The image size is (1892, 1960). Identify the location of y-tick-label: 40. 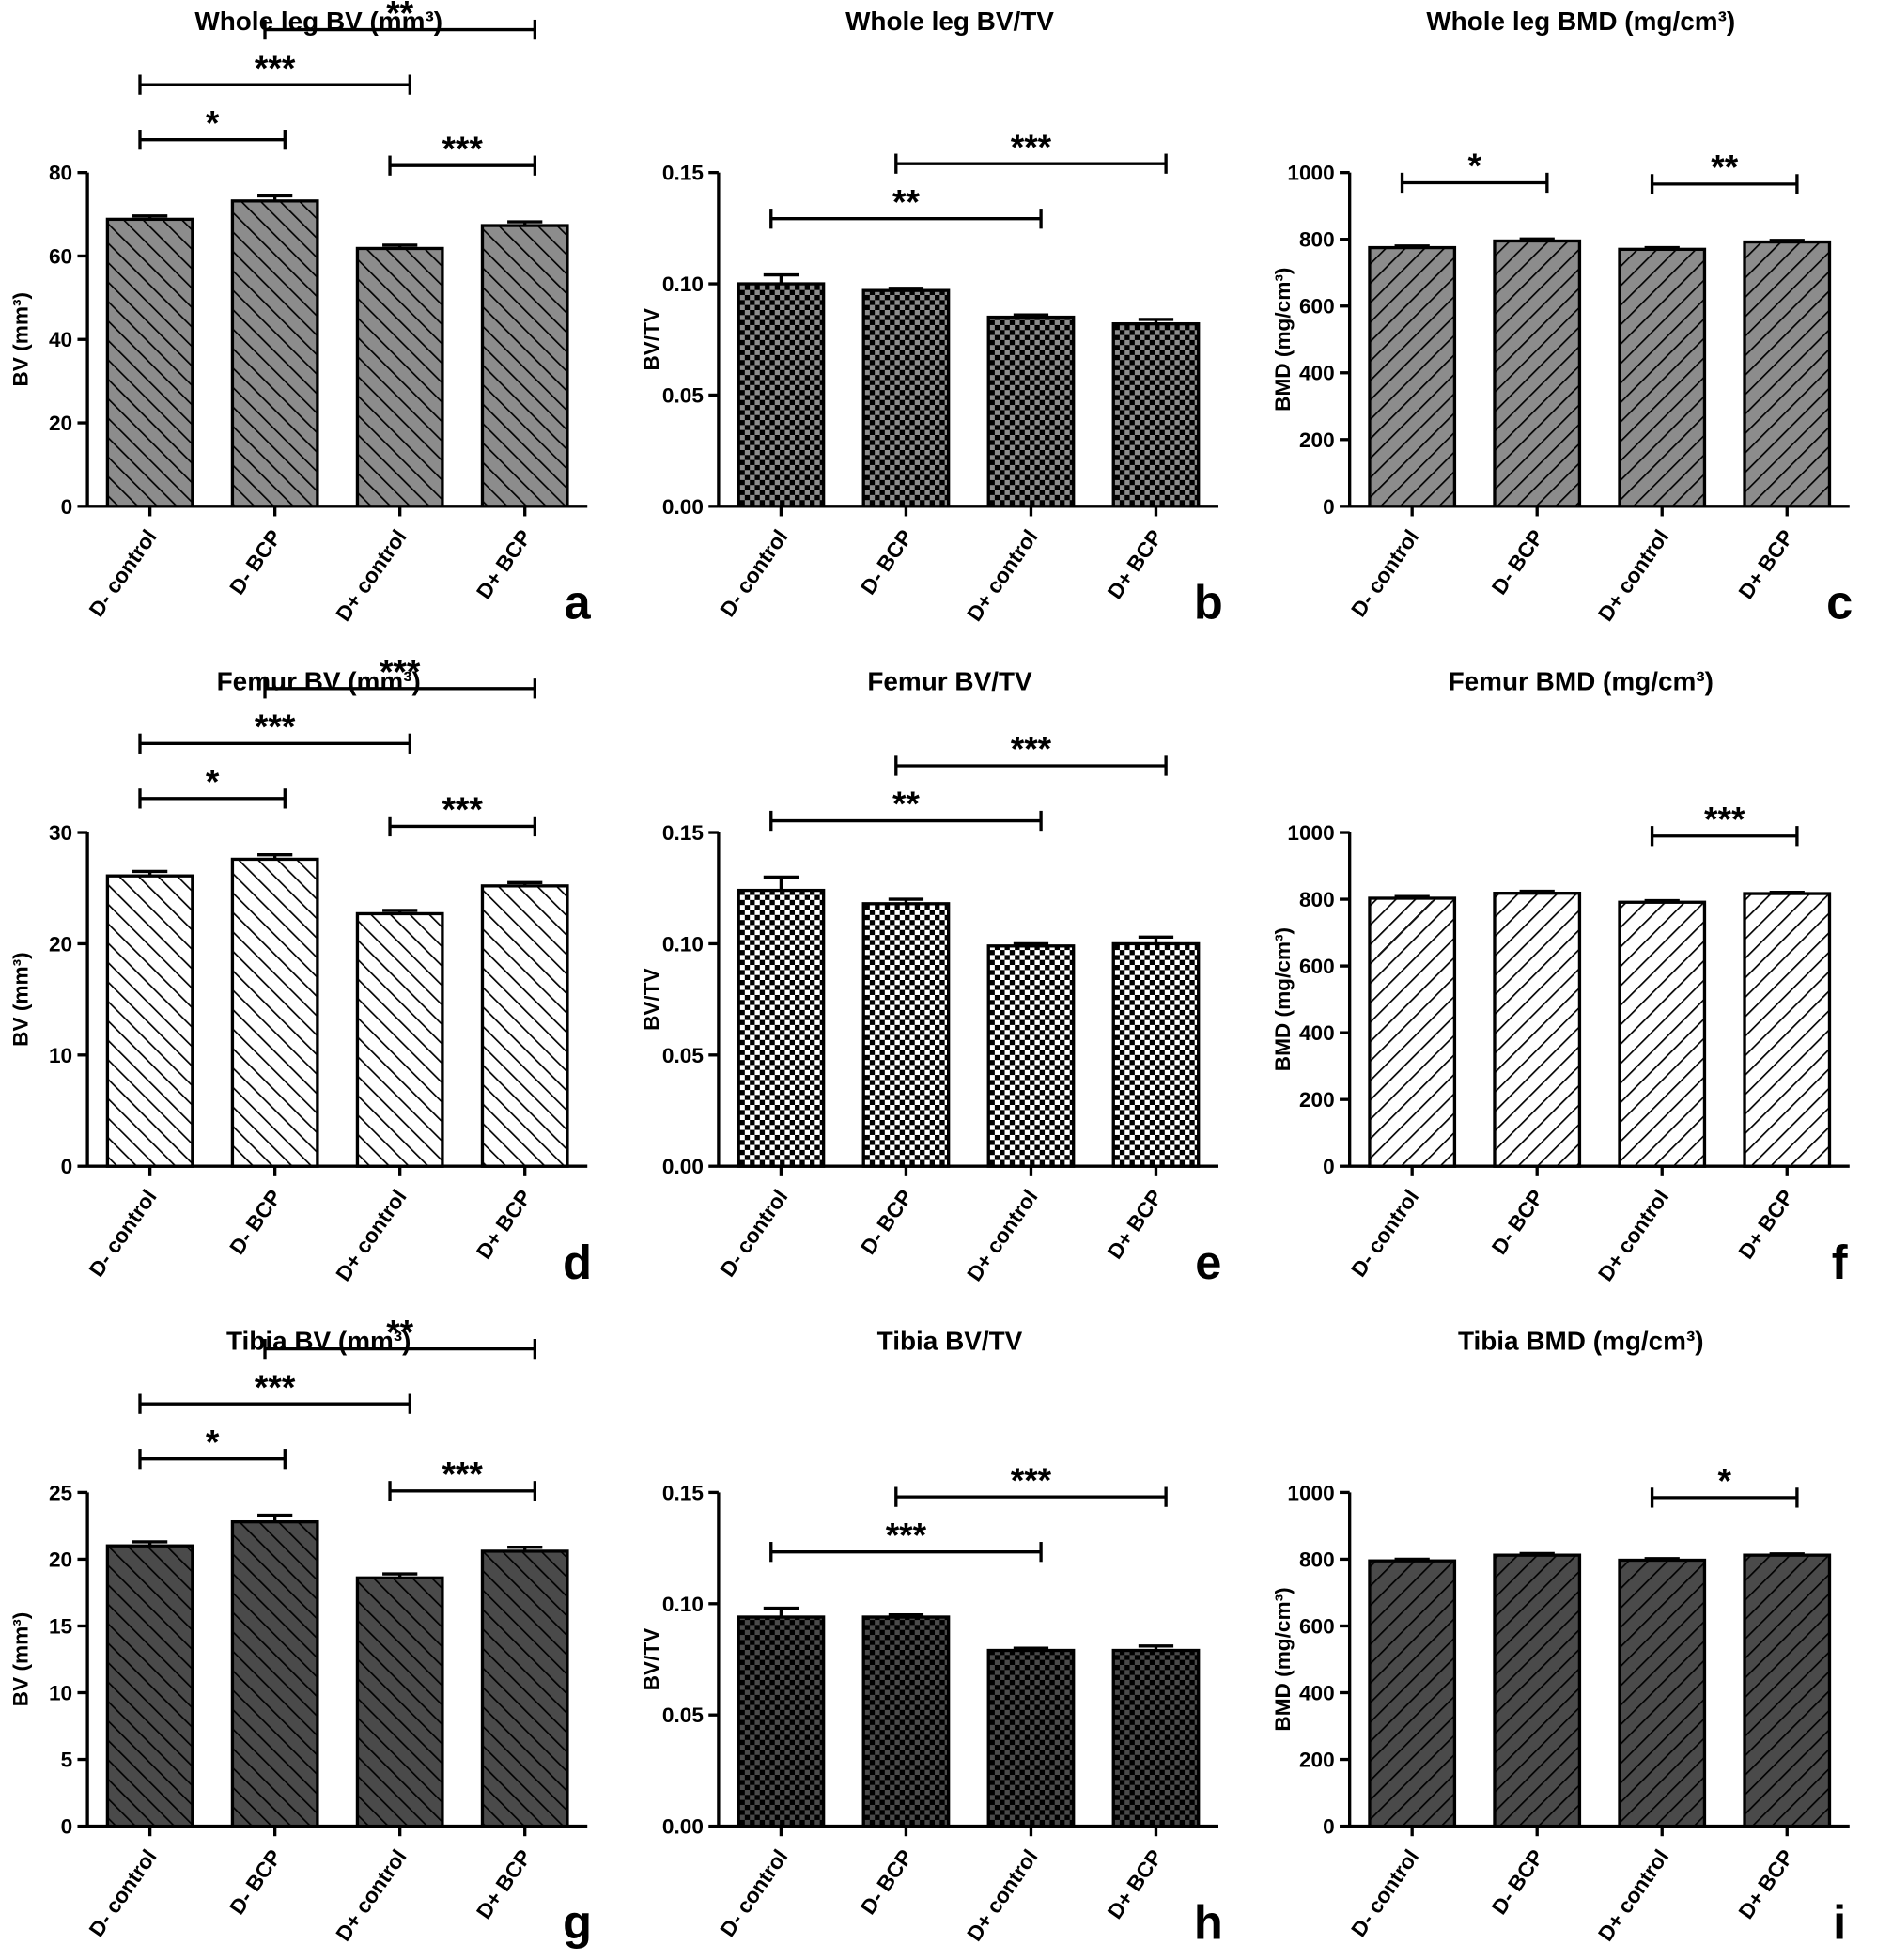
(60, 339).